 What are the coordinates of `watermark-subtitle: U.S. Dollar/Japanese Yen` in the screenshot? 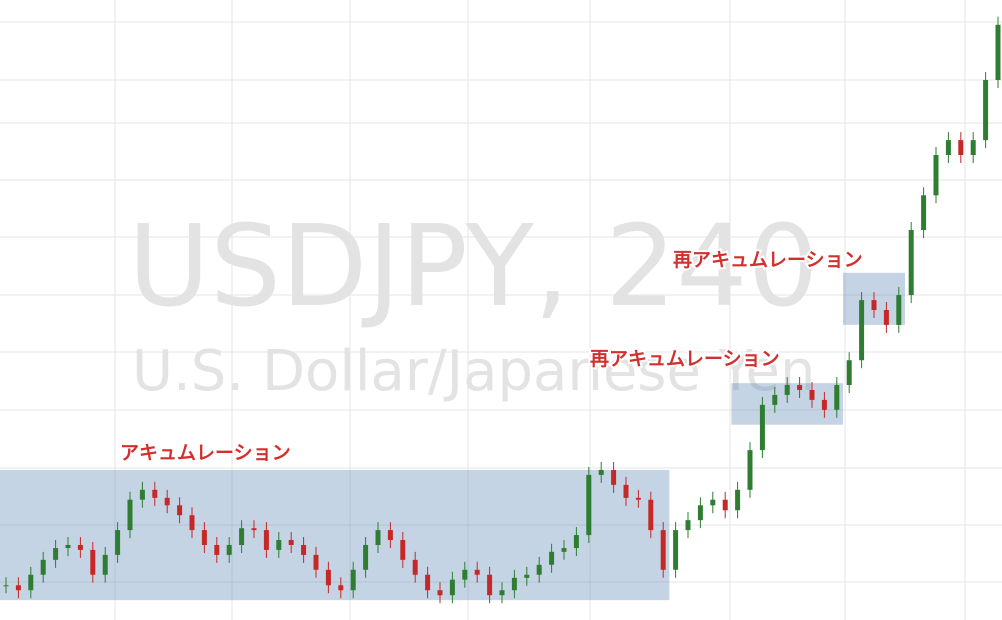 It's located at (473, 371).